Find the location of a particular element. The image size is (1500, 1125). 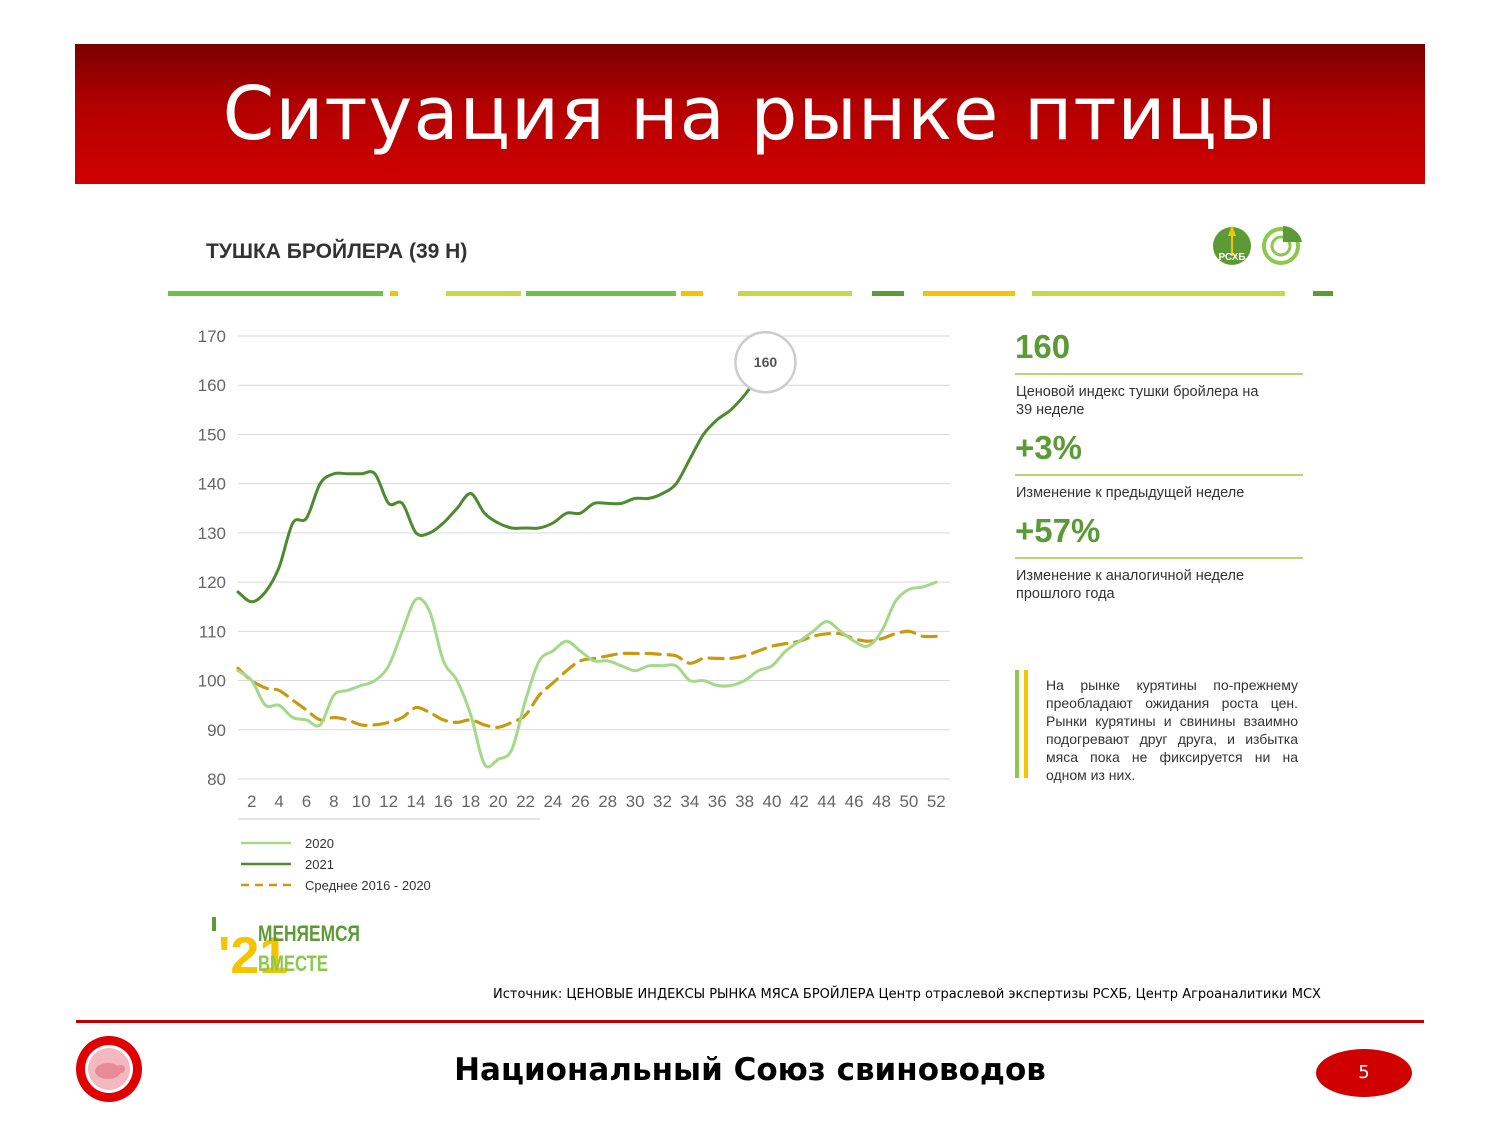

kpi-value-index: 160 is located at coordinates (1043, 346).